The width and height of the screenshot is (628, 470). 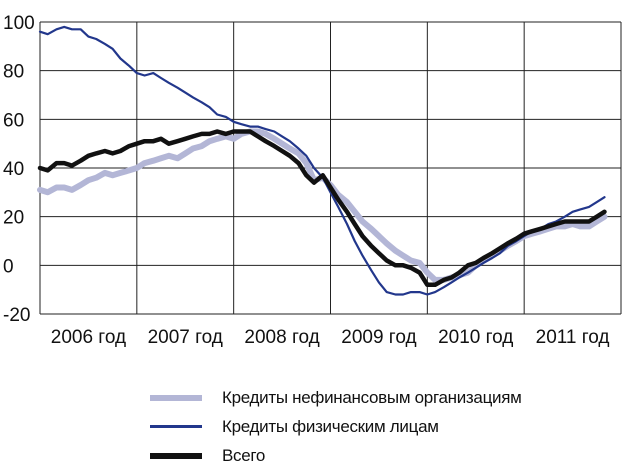 I want to click on x-tick-label: 2009 год, so click(x=378, y=337).